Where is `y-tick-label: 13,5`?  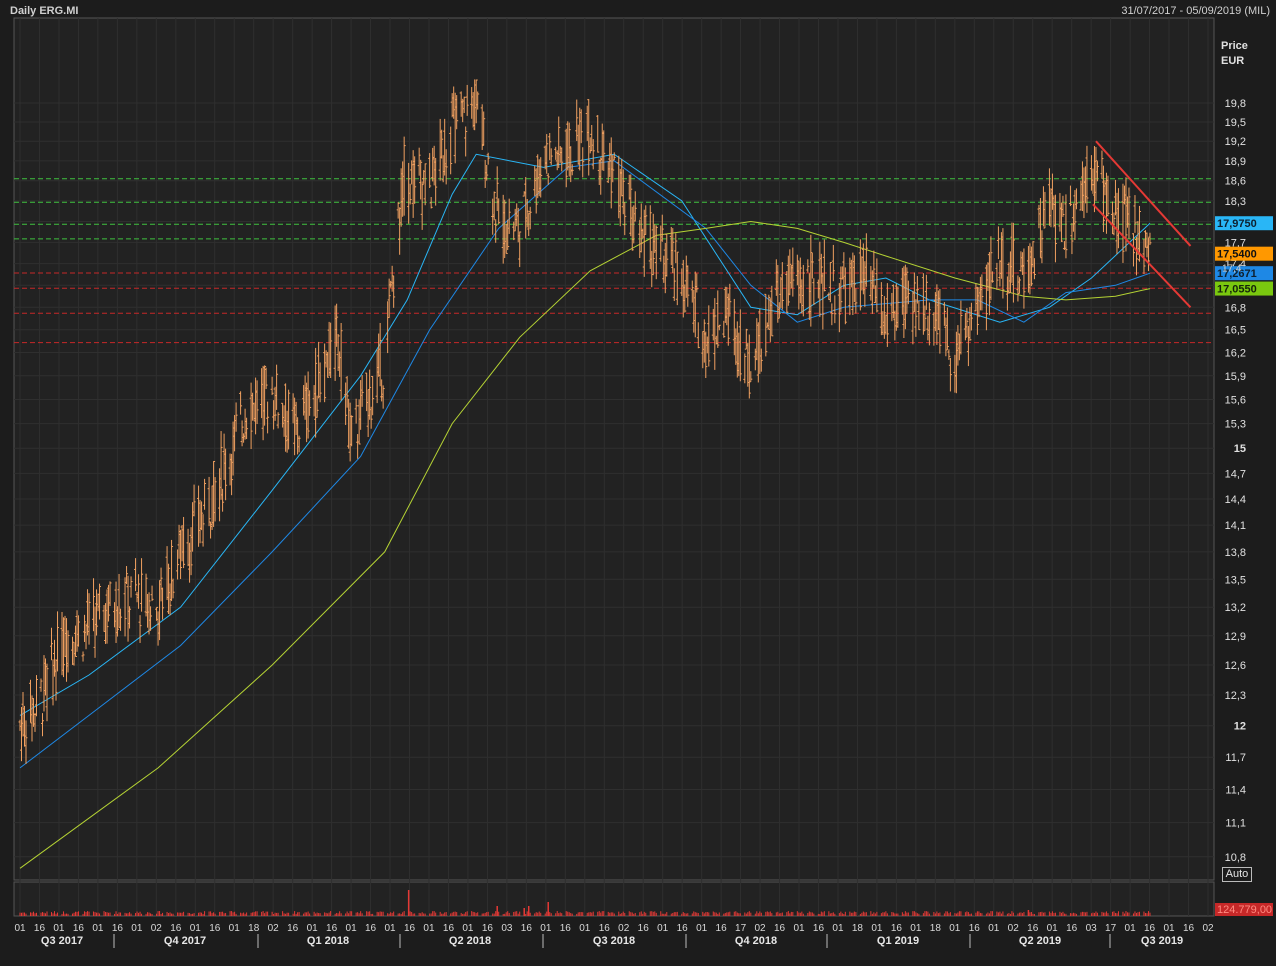
y-tick-label: 13,5 is located at coordinates (1235, 580).